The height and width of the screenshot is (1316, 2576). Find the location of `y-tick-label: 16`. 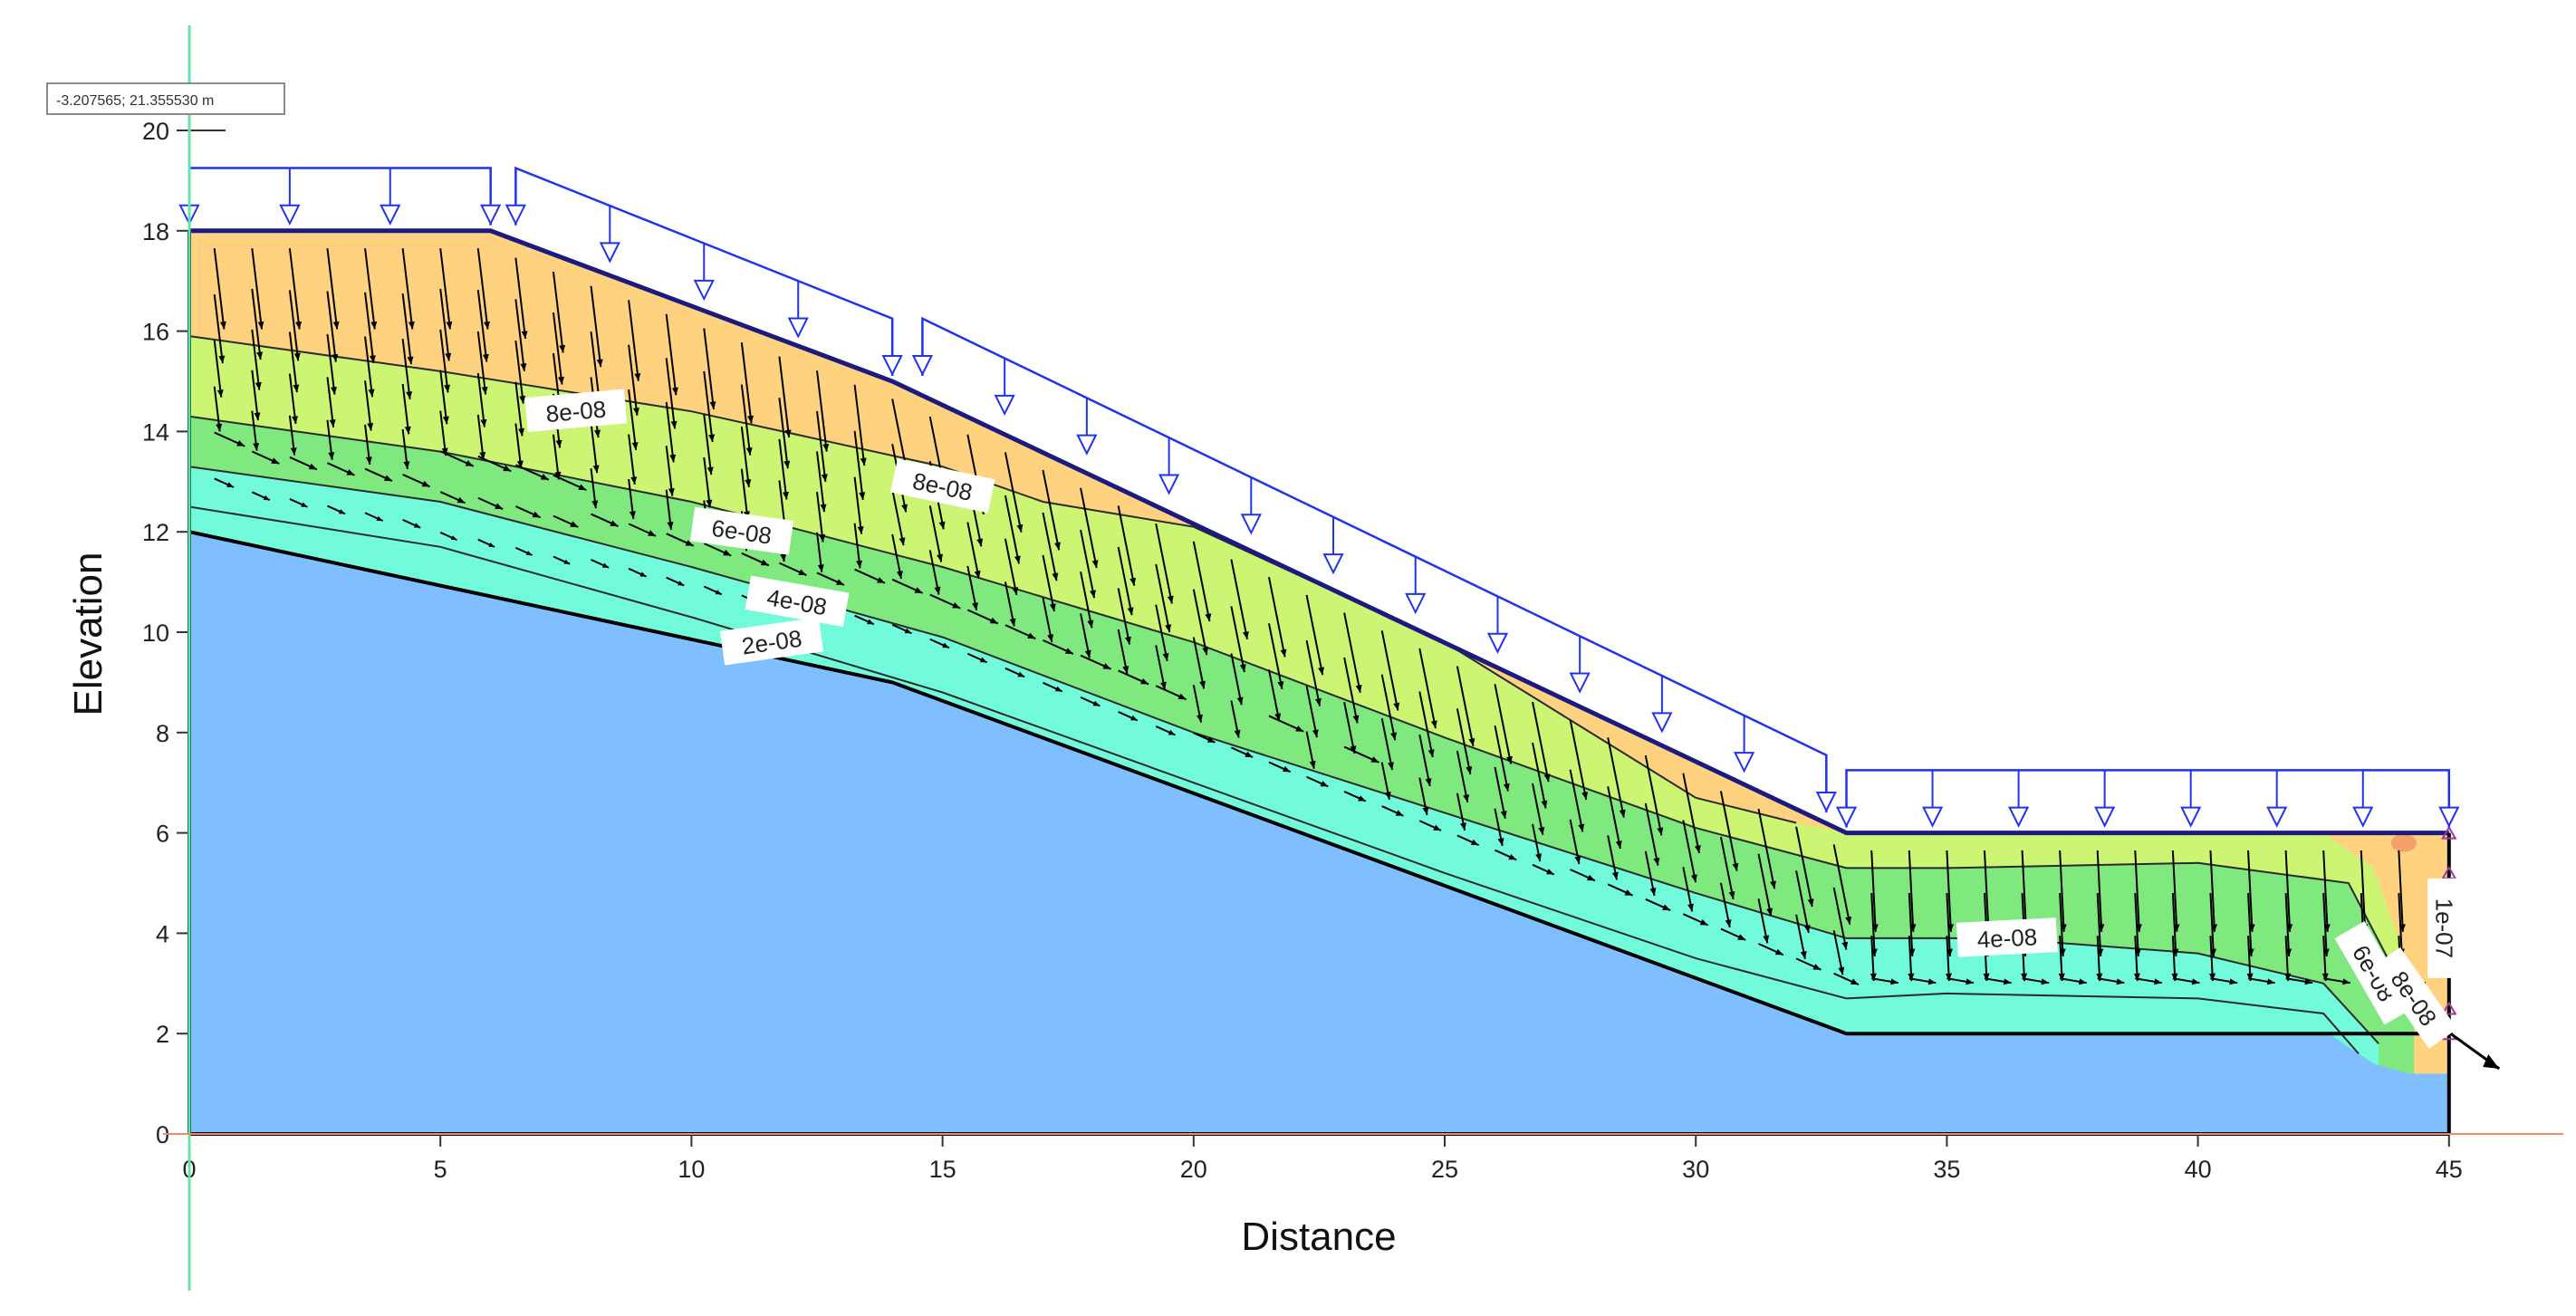

y-tick-label: 16 is located at coordinates (155, 332).